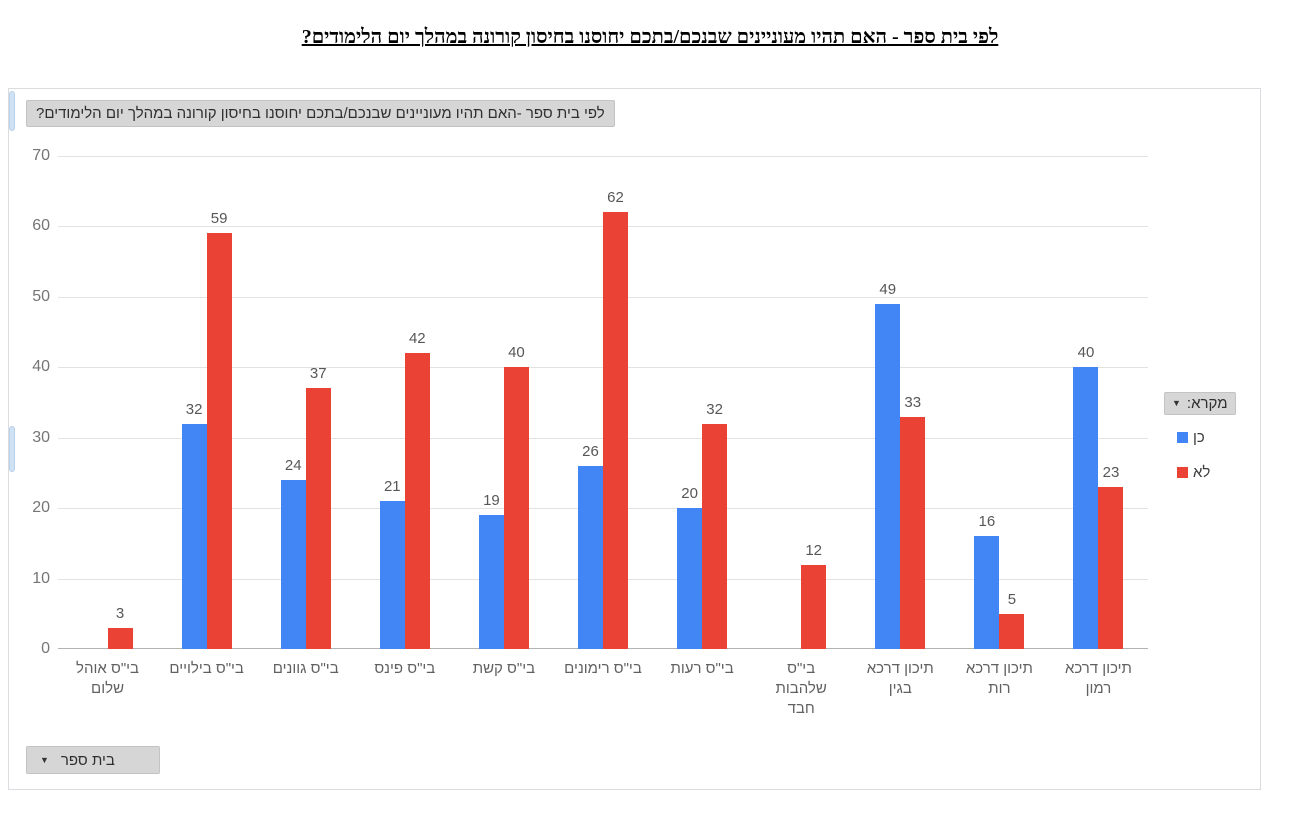 The image size is (1300, 828). What do you see at coordinates (913, 402) in the screenshot?
I see `bar-value-label: 33` at bounding box center [913, 402].